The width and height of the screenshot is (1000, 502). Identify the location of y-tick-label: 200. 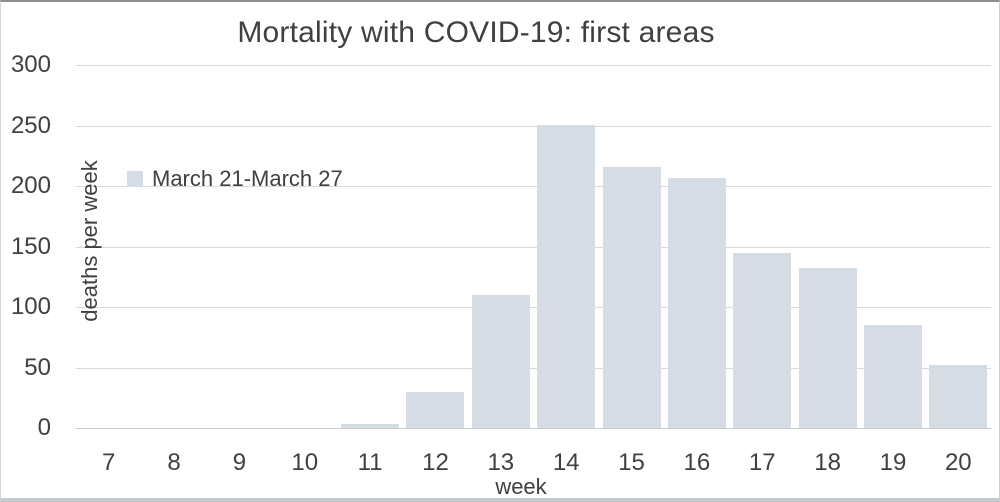
(30, 185).